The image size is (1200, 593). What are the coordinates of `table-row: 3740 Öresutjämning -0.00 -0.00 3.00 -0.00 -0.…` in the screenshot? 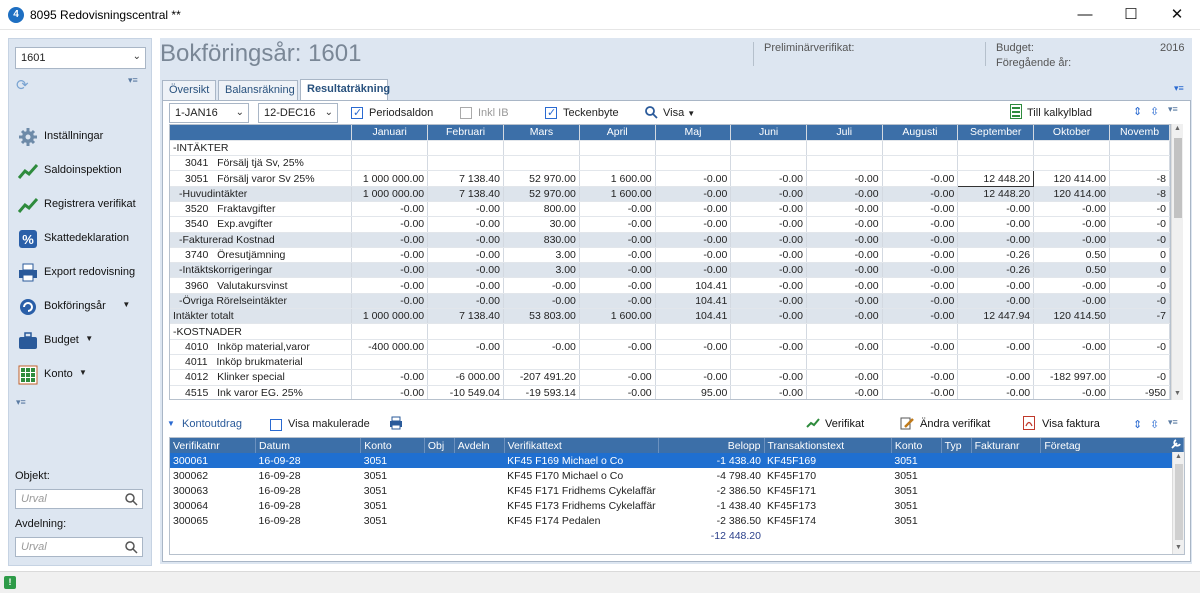 It's located at (670, 255).